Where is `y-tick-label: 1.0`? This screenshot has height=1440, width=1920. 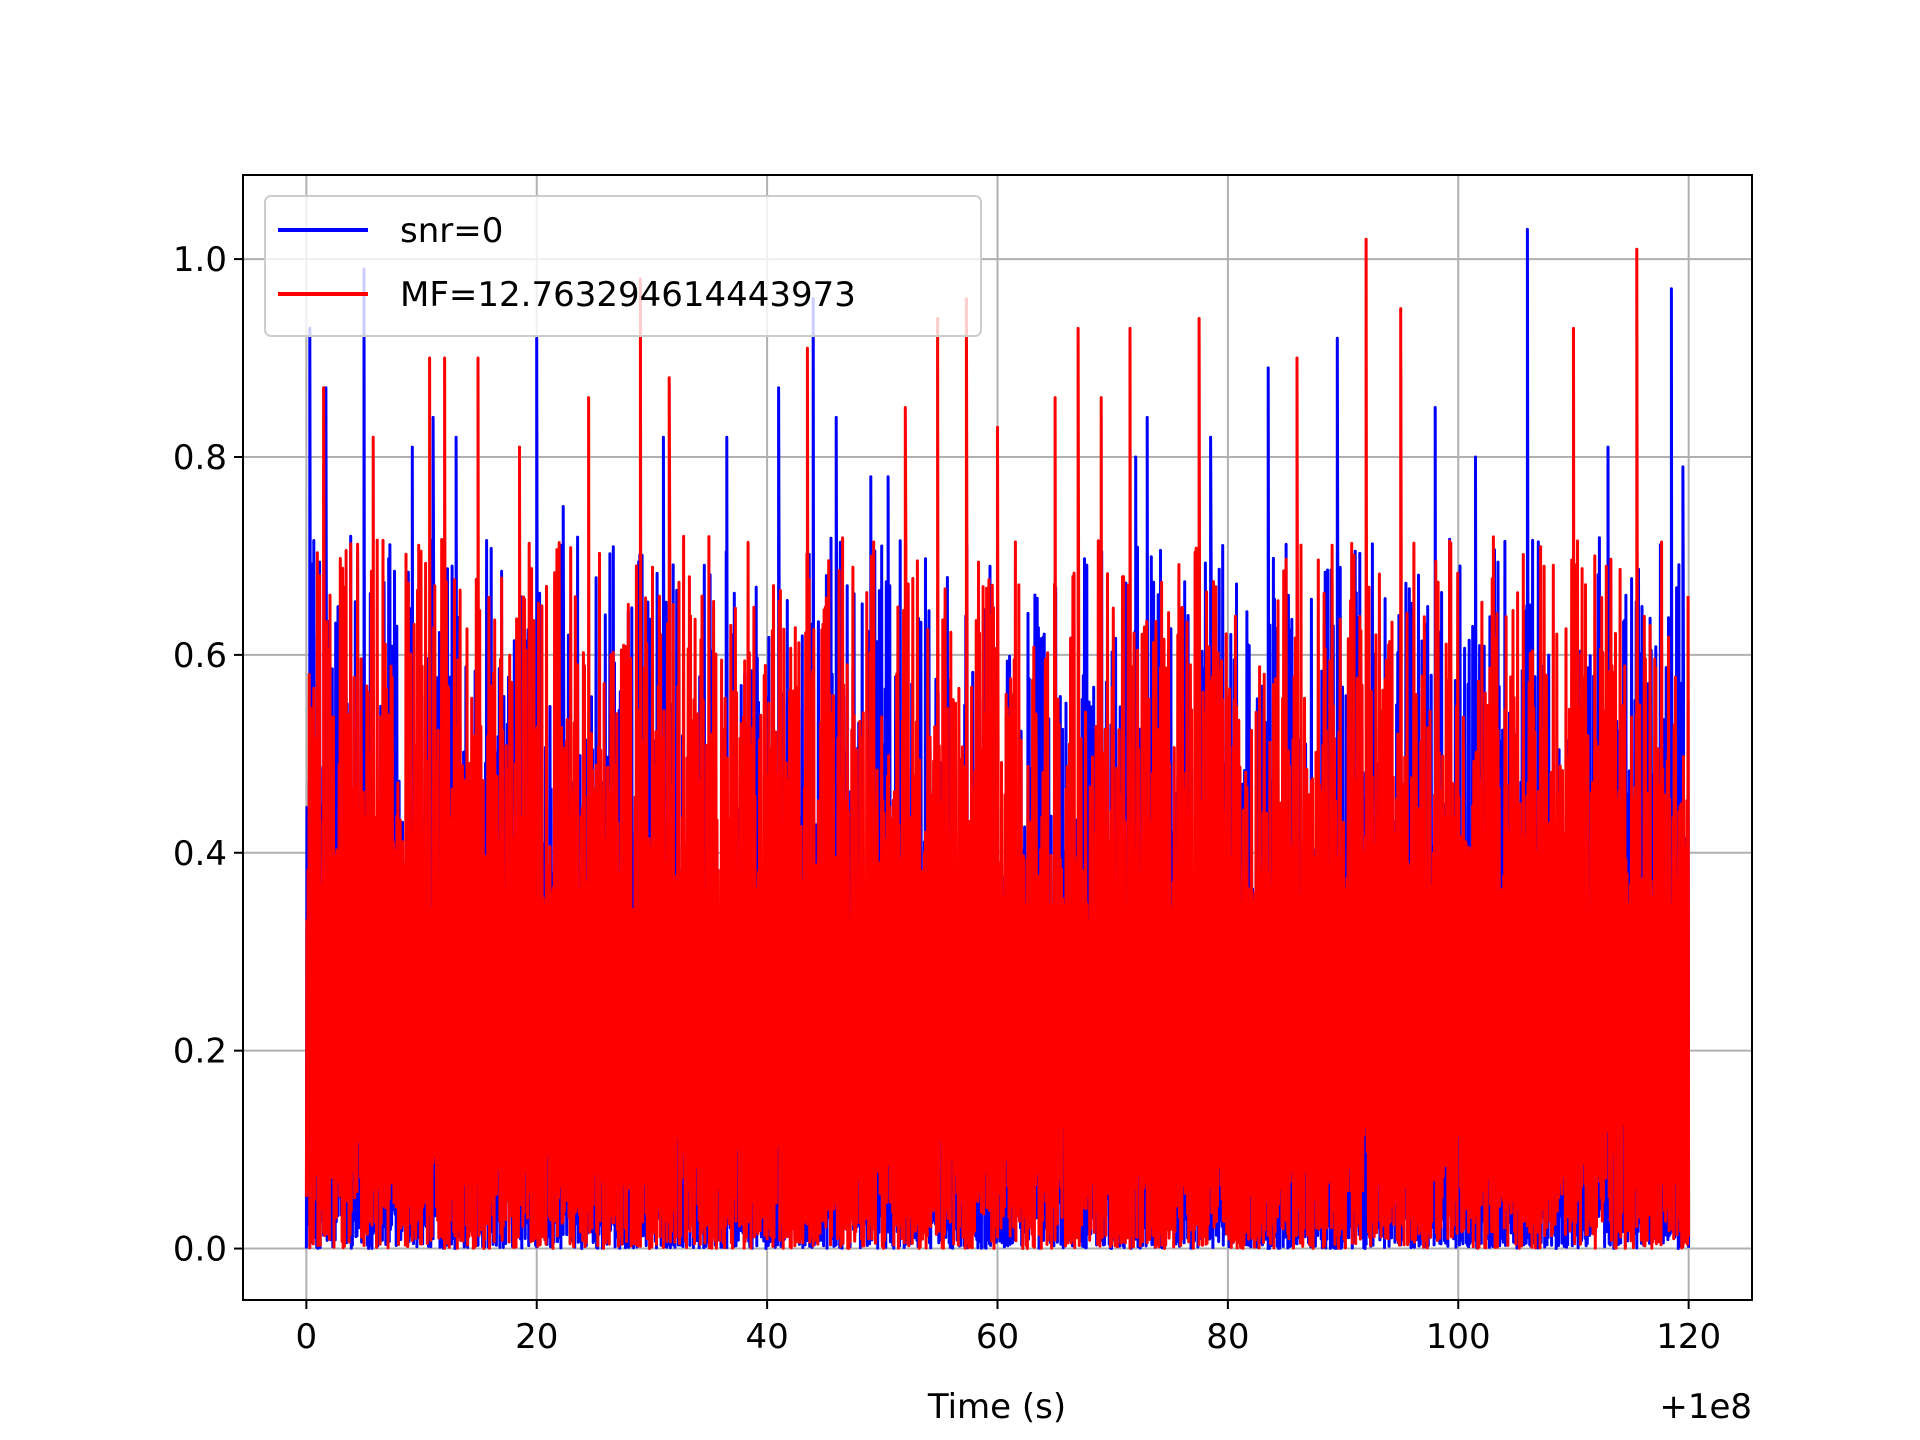
y-tick-label: 1.0 is located at coordinates (200, 260).